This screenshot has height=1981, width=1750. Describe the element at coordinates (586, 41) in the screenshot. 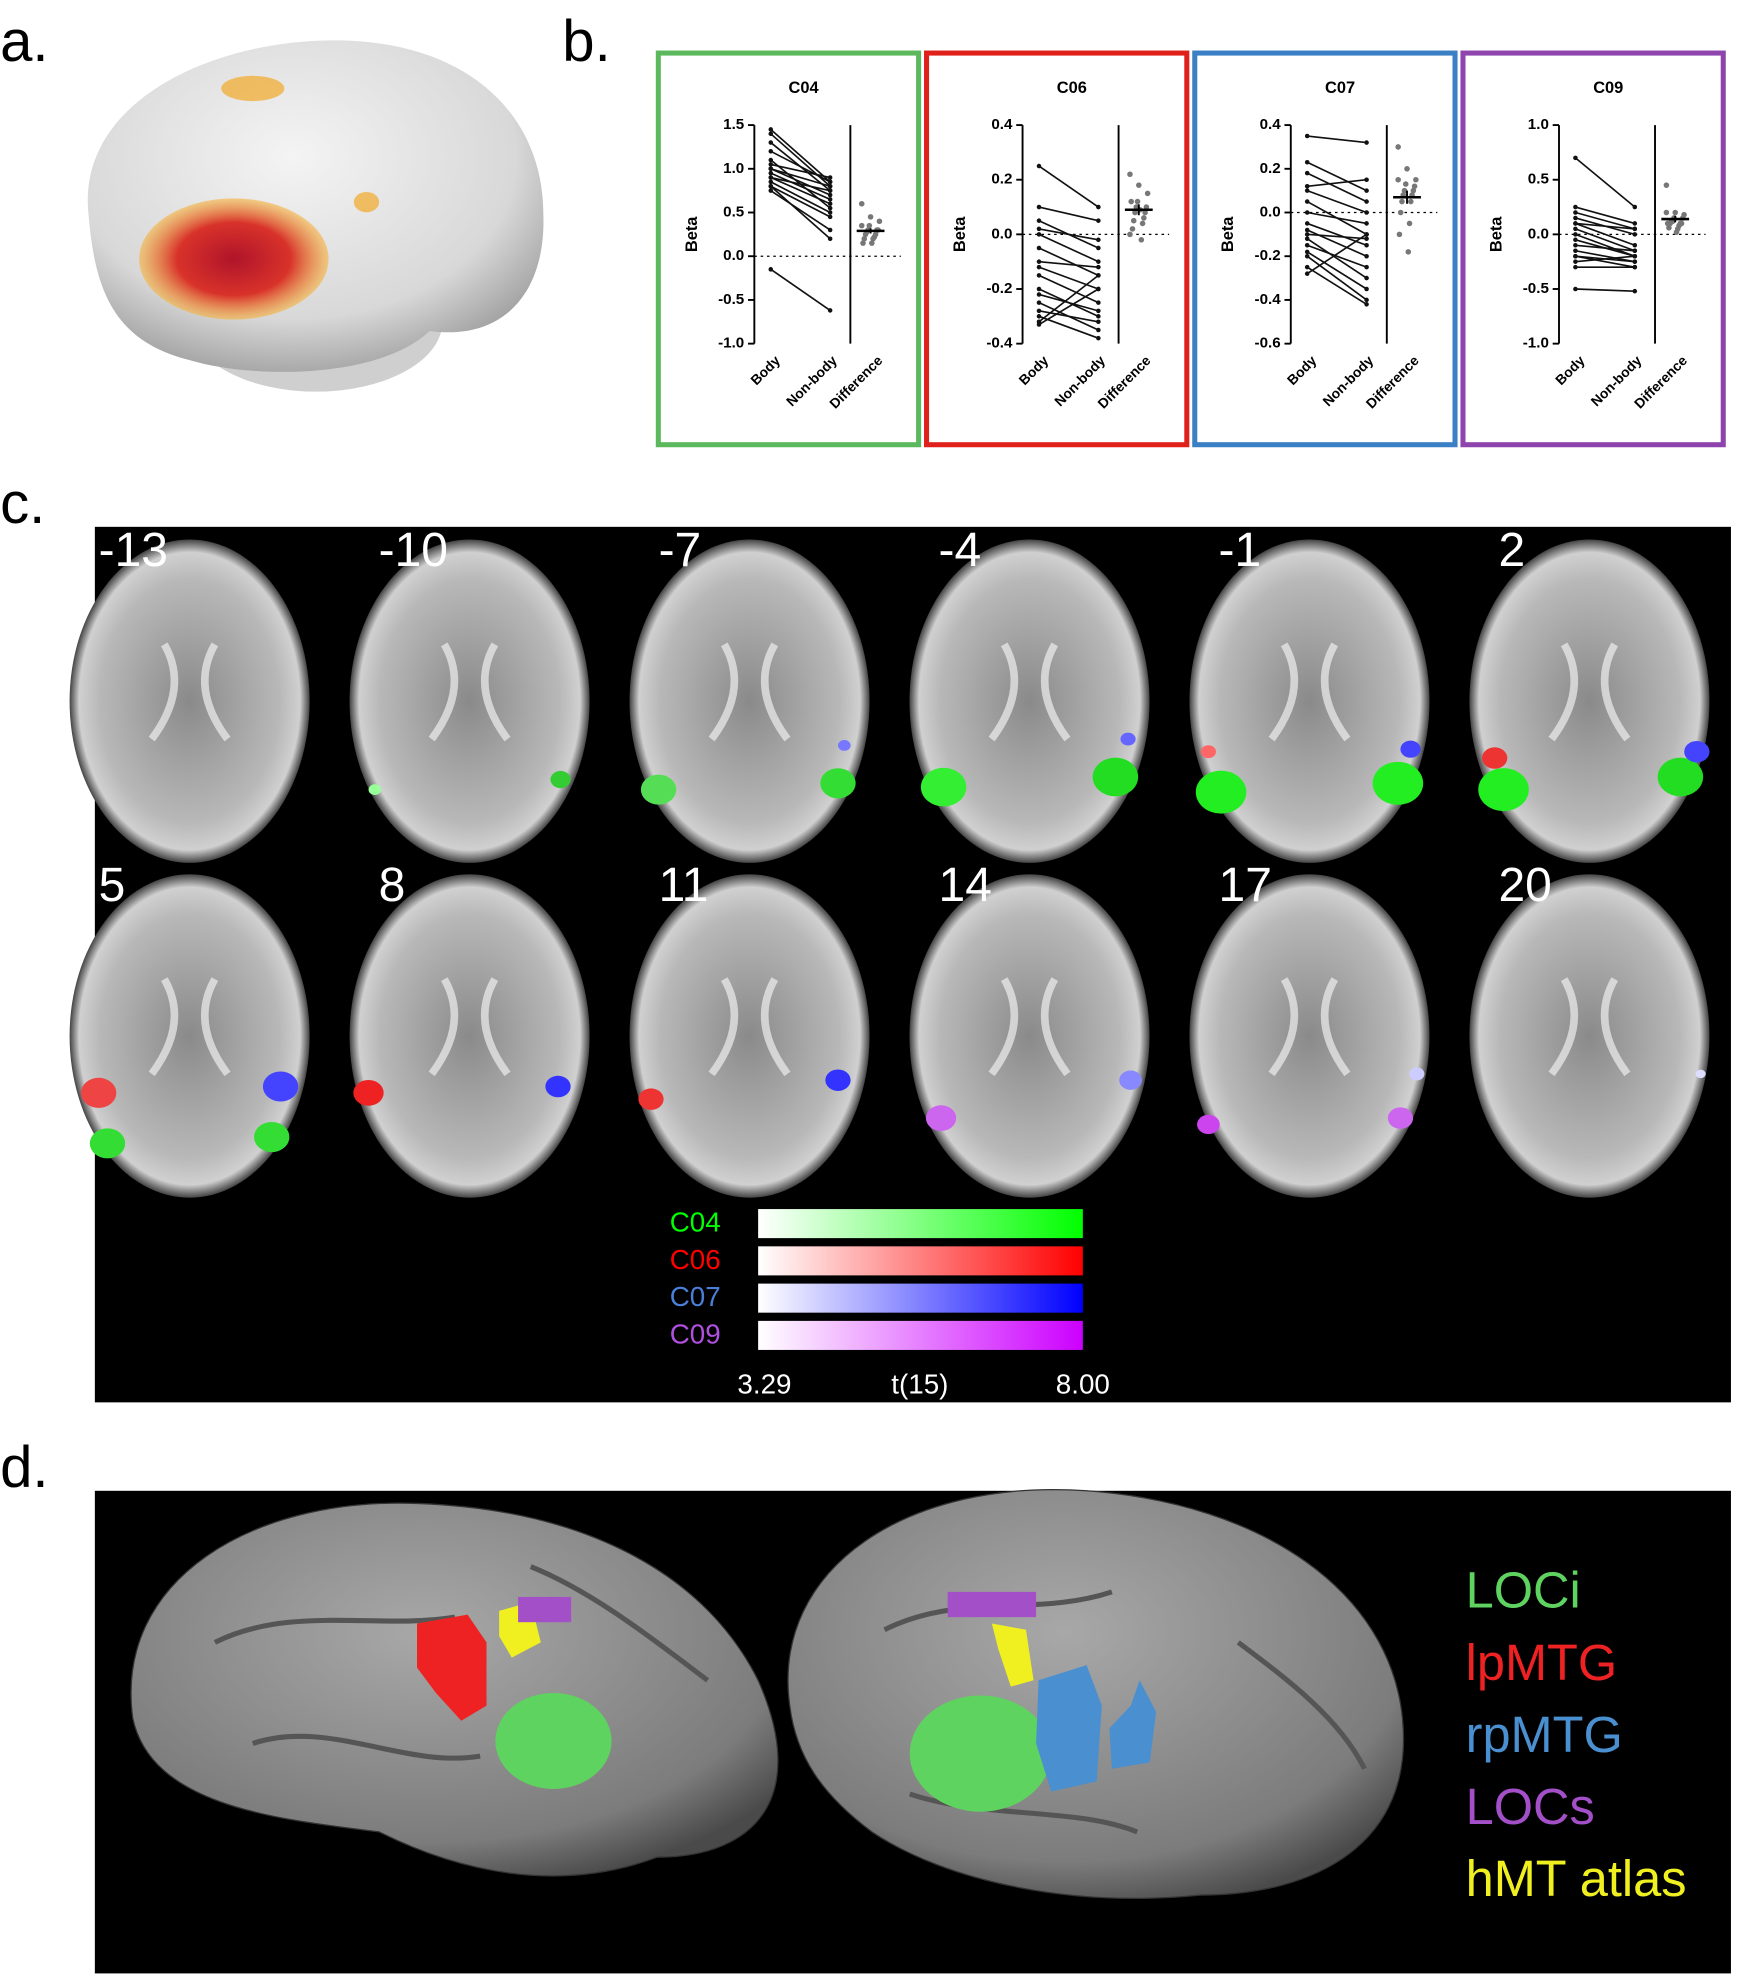

I see `panel-label: b.` at that location.